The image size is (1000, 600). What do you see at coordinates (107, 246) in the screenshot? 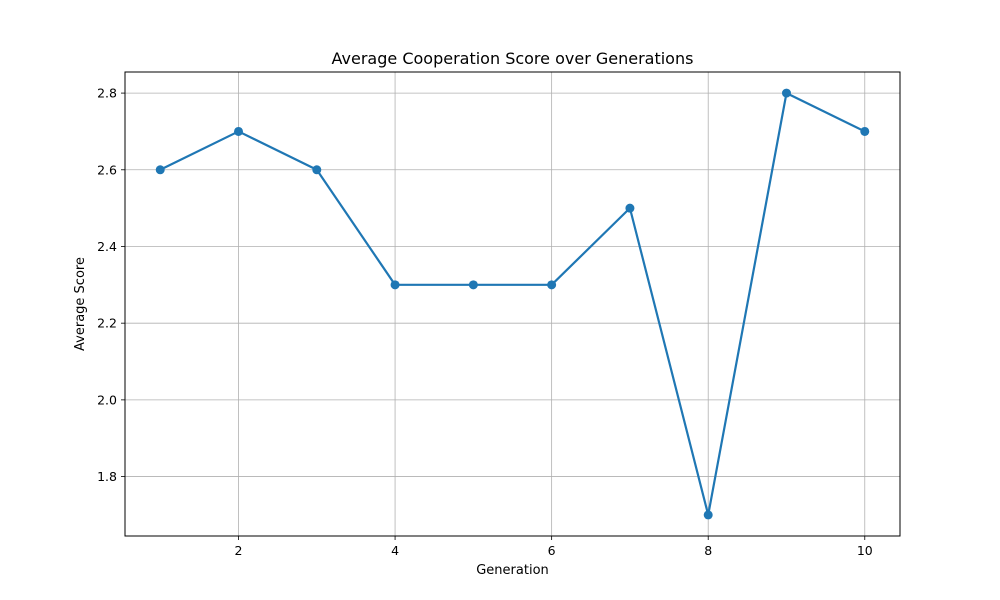
I see `y-tick-label: 2.4` at bounding box center [107, 246].